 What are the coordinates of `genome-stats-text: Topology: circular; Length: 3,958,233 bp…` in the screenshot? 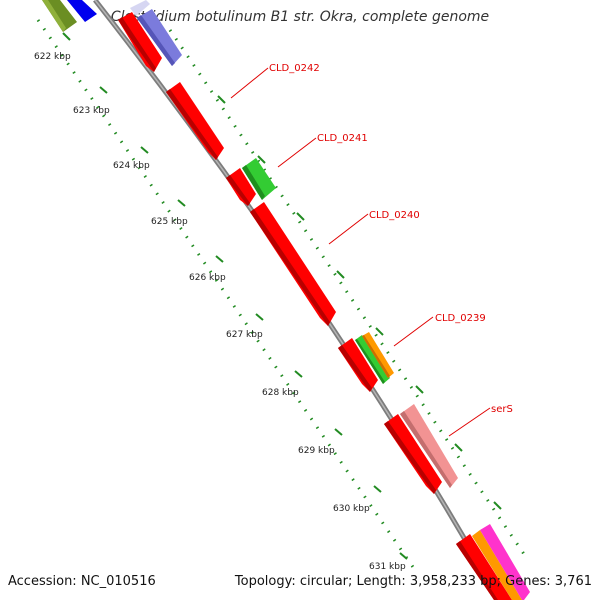 It's located at (413, 581).